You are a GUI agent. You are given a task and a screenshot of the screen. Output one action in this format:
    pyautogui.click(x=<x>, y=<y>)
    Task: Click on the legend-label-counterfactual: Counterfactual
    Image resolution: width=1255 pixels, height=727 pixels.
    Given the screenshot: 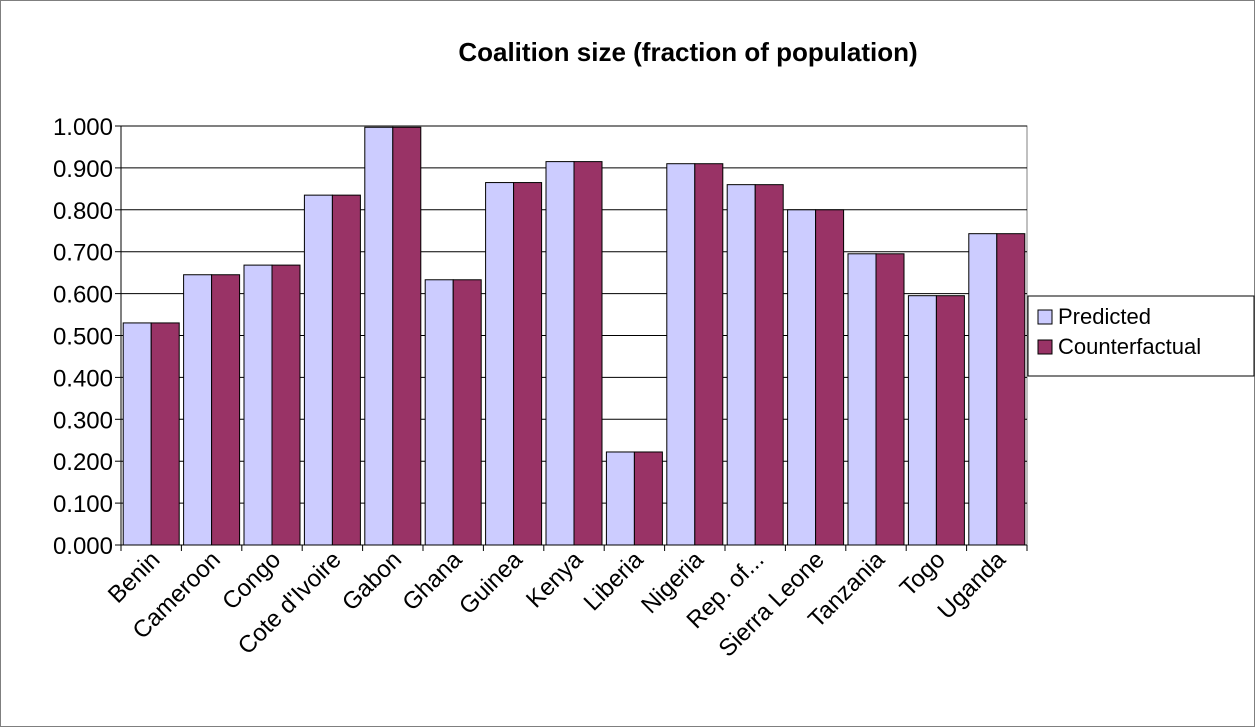 What is the action you would take?
    pyautogui.click(x=1129, y=346)
    